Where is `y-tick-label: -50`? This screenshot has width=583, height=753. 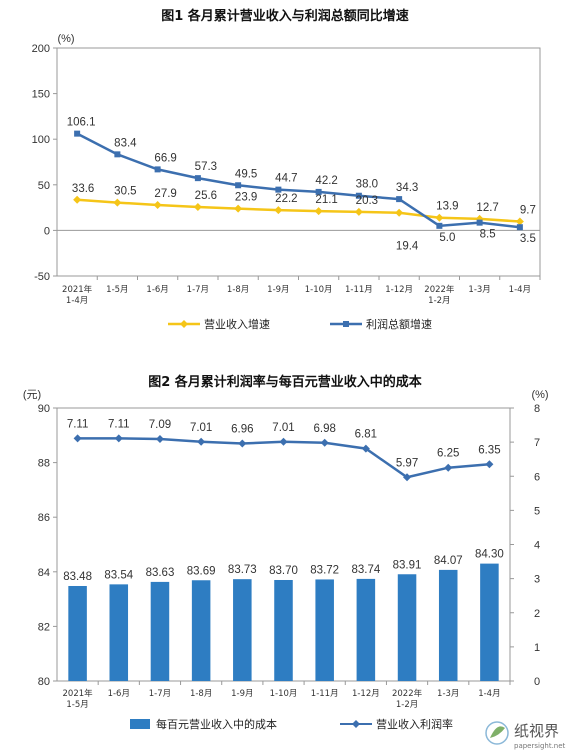 y-tick-label: -50 is located at coordinates (42, 277).